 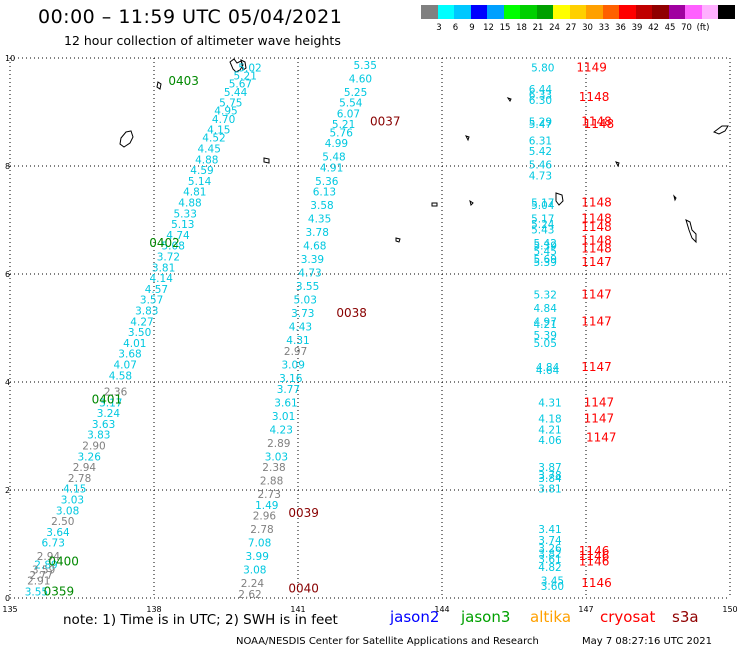 What do you see at coordinates (209, 150) in the screenshot?
I see `wave-height-value: 4.45` at bounding box center [209, 150].